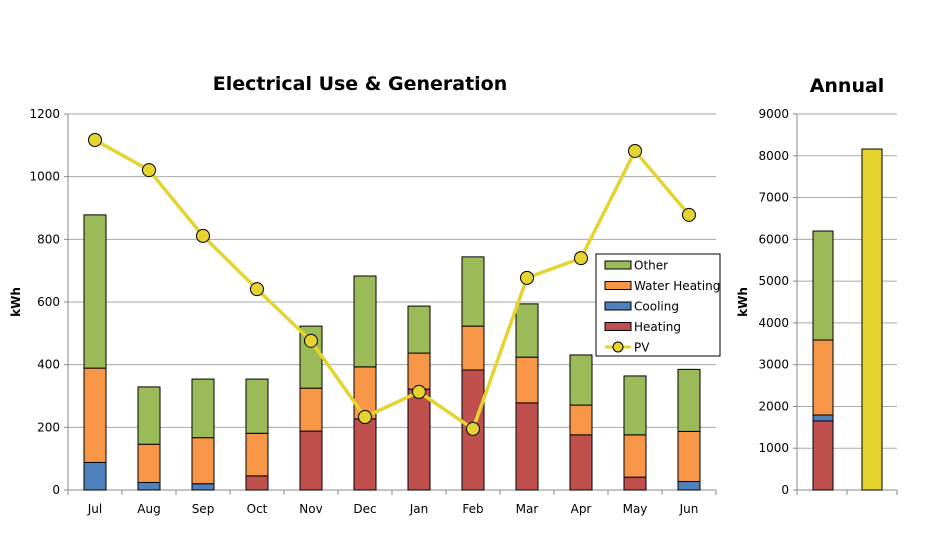 This screenshot has height=534, width=927. What do you see at coordinates (581, 509) in the screenshot?
I see `x-tick-label: Apr` at bounding box center [581, 509].